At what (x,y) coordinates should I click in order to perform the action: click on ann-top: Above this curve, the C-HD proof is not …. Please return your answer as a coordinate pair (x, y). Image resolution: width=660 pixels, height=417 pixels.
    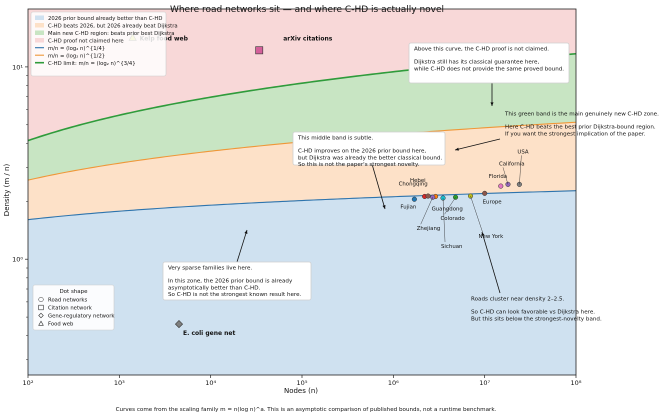
    Looking at the image, I should click on (489, 63).